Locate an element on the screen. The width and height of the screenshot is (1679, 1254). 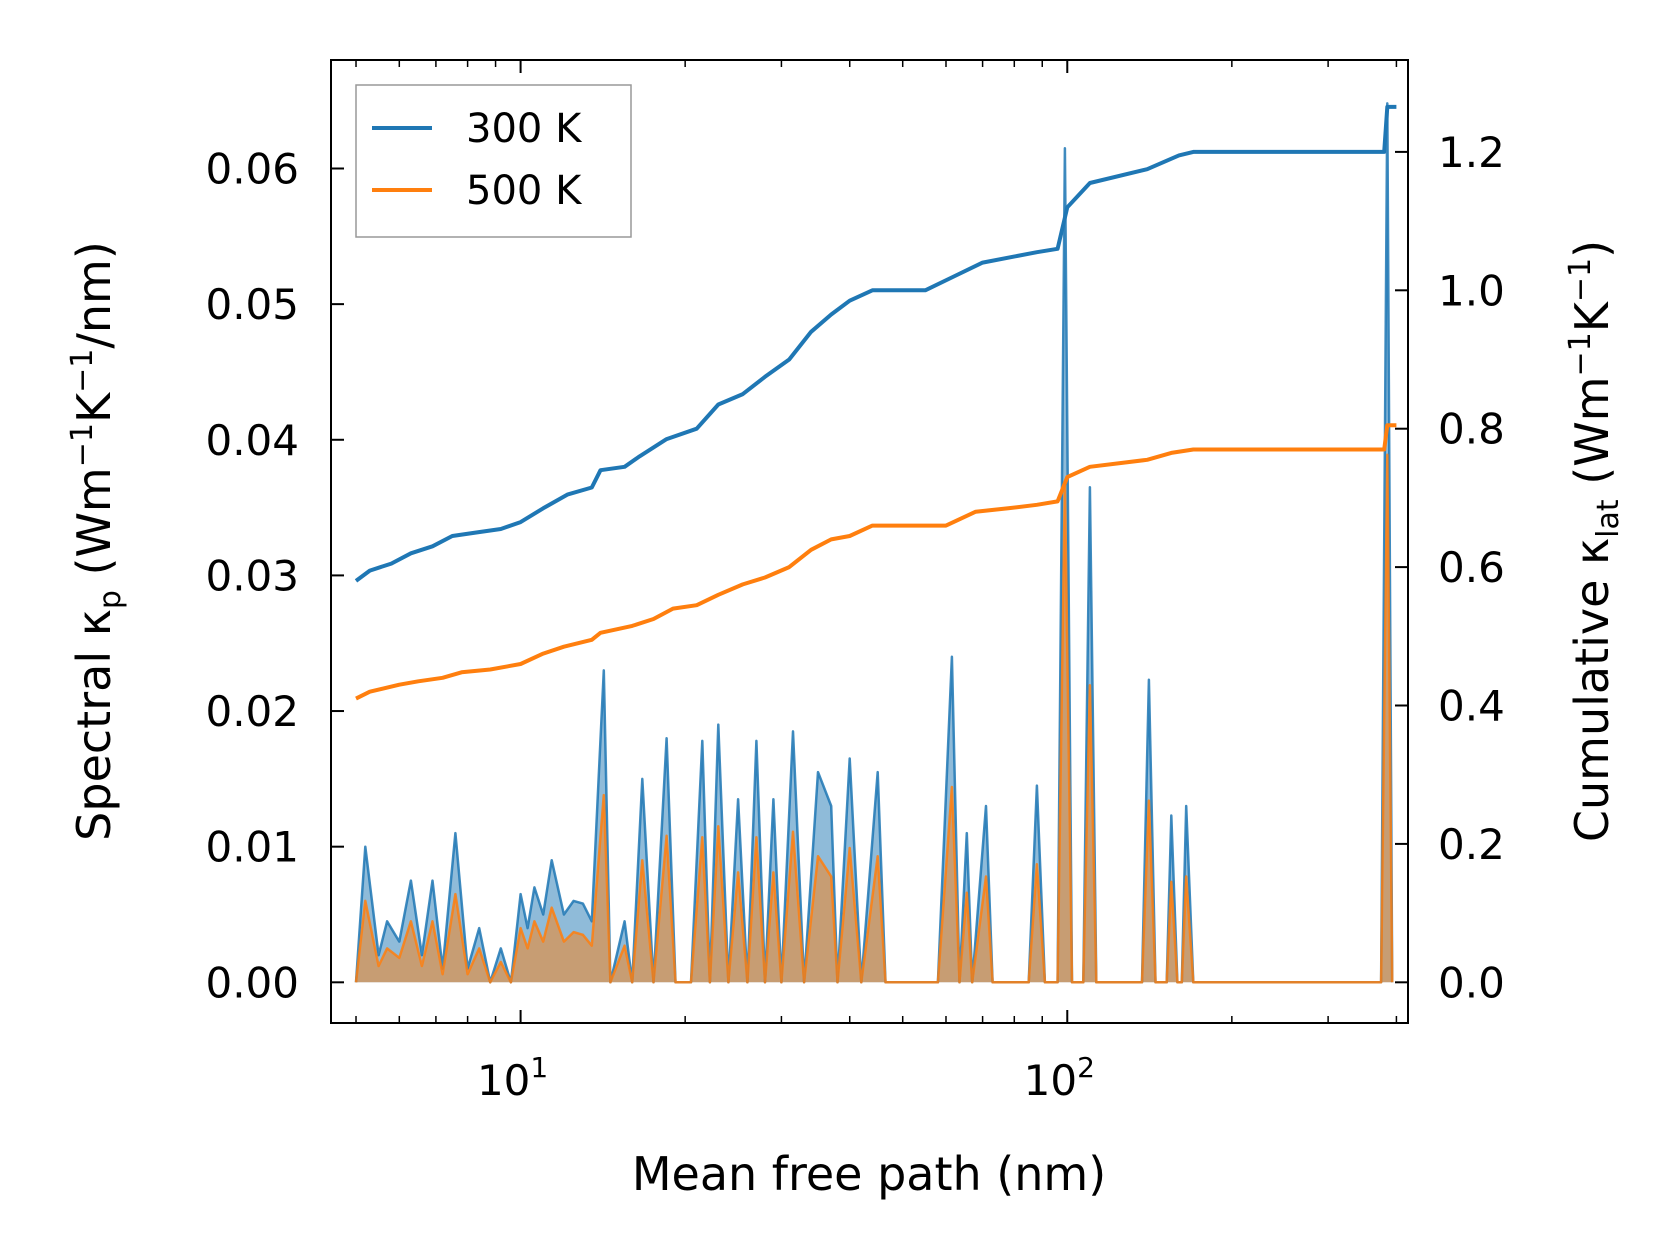
y-right-label-unit-pre: (Wm is located at coordinates (1592, 437).